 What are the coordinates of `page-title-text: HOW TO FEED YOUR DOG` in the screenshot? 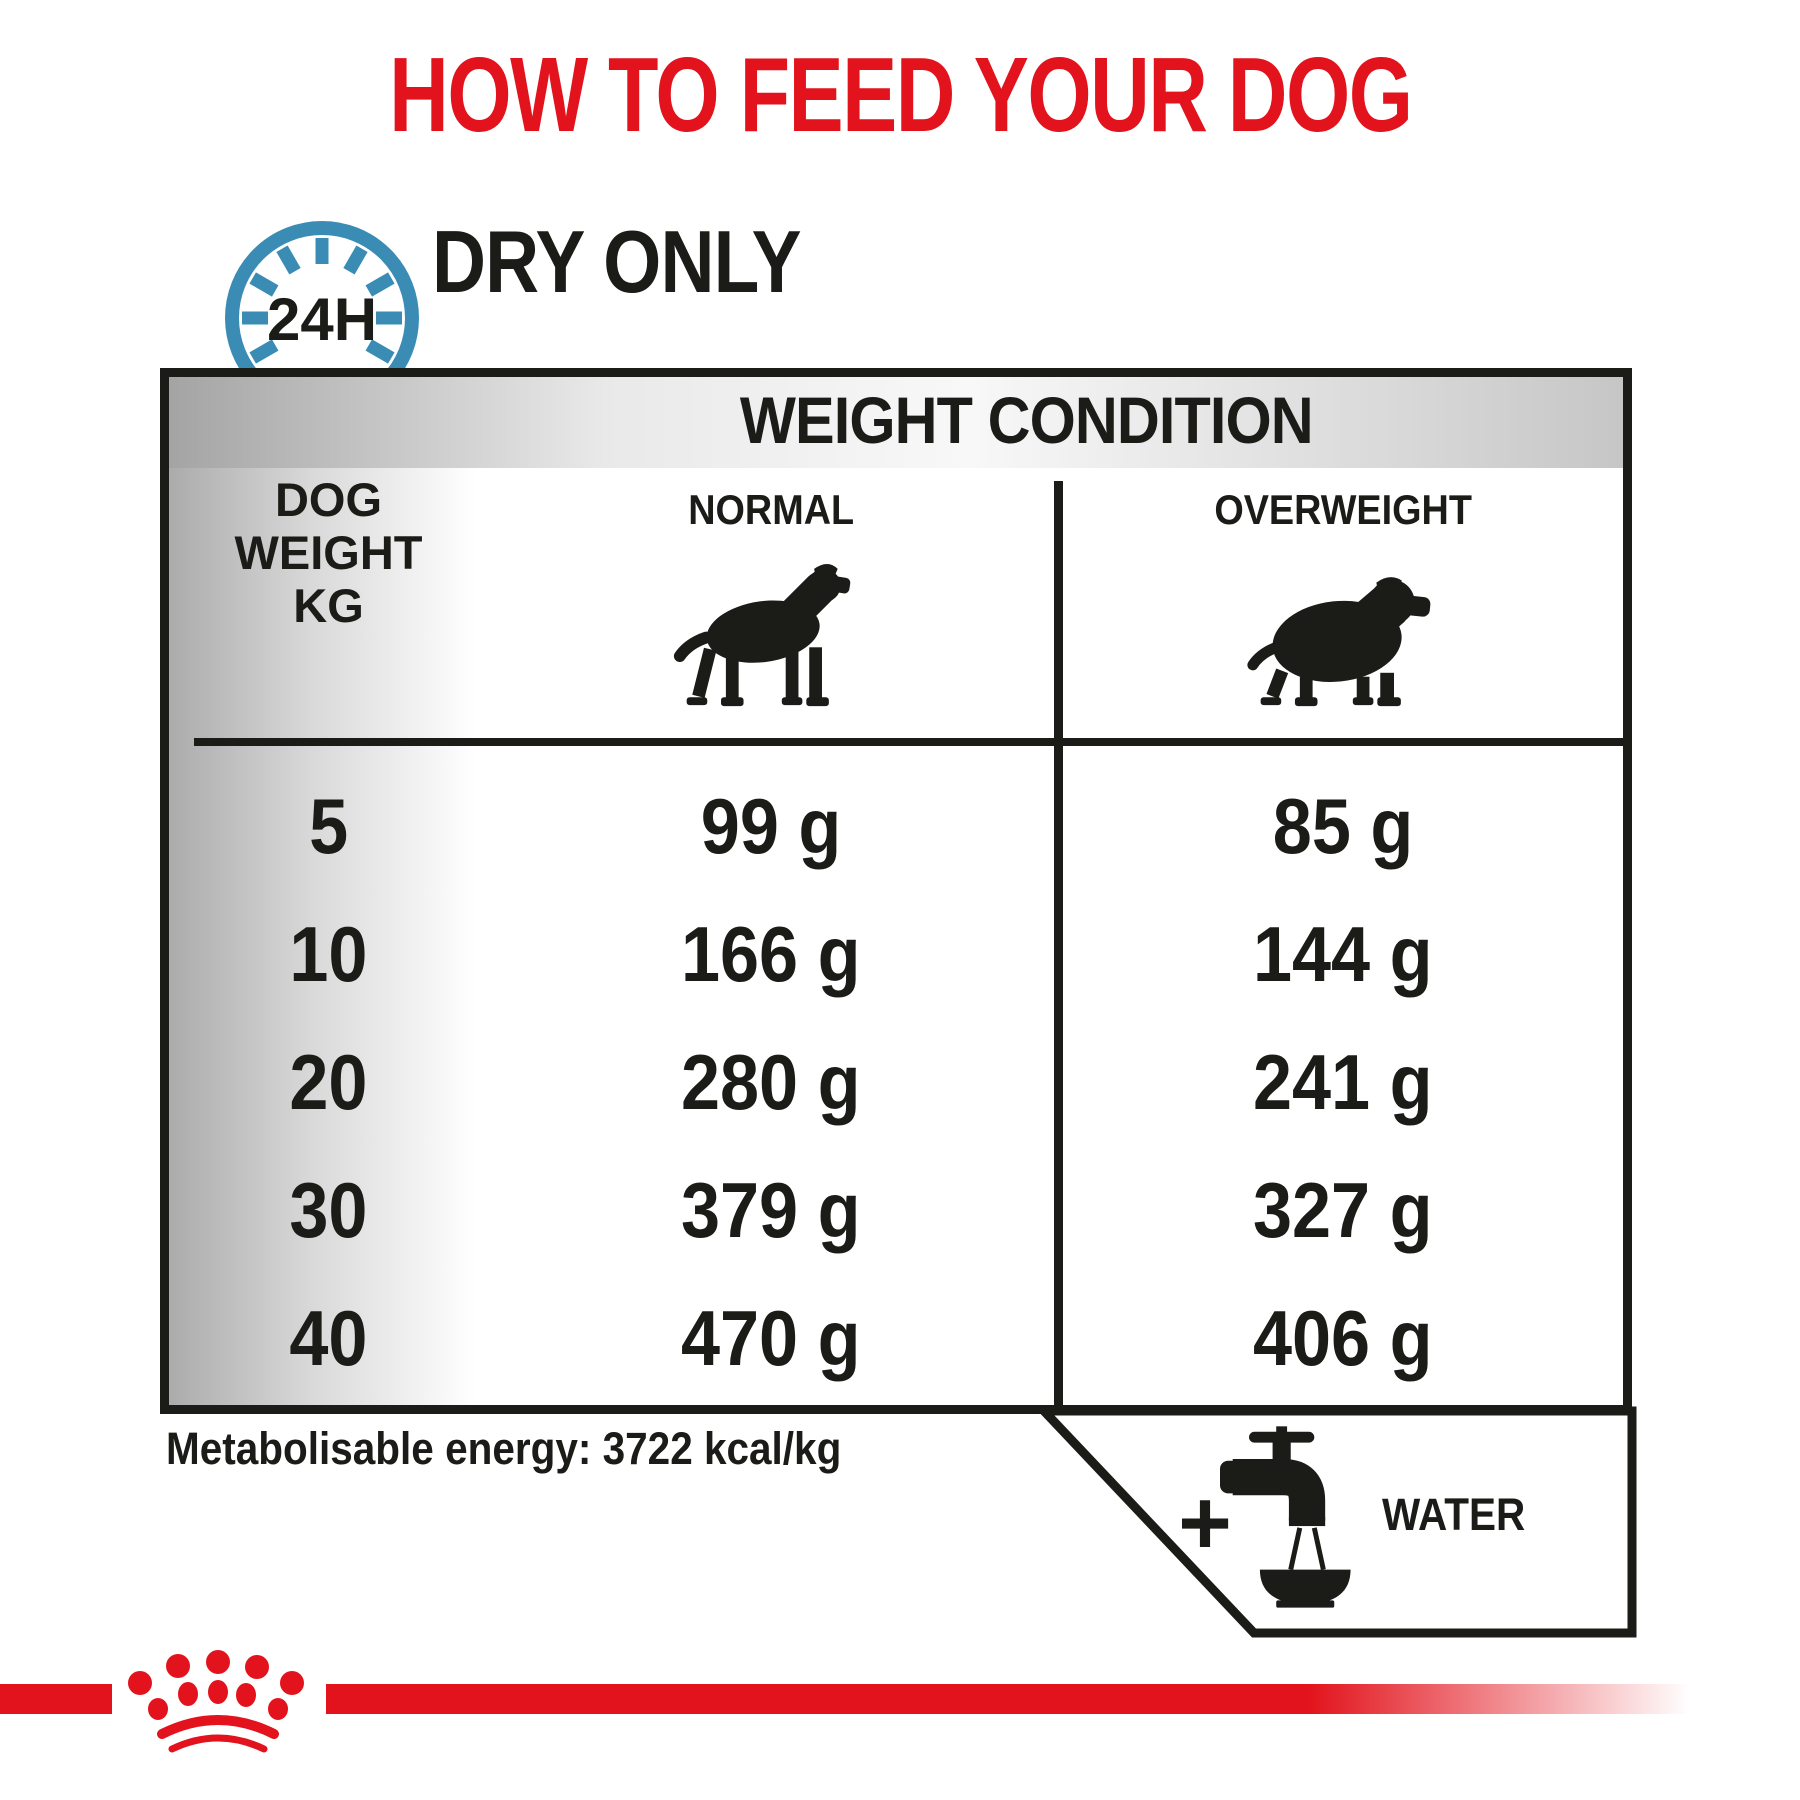 It's located at (900, 95).